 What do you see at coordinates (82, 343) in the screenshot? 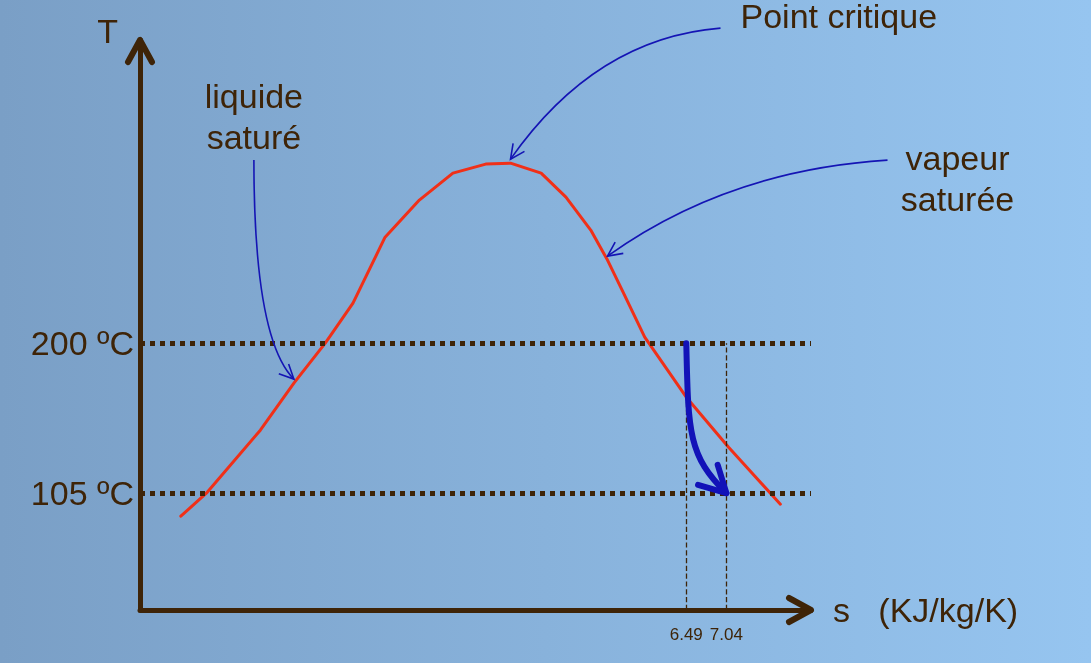
I see `y-tick-label: 200 ºC` at bounding box center [82, 343].